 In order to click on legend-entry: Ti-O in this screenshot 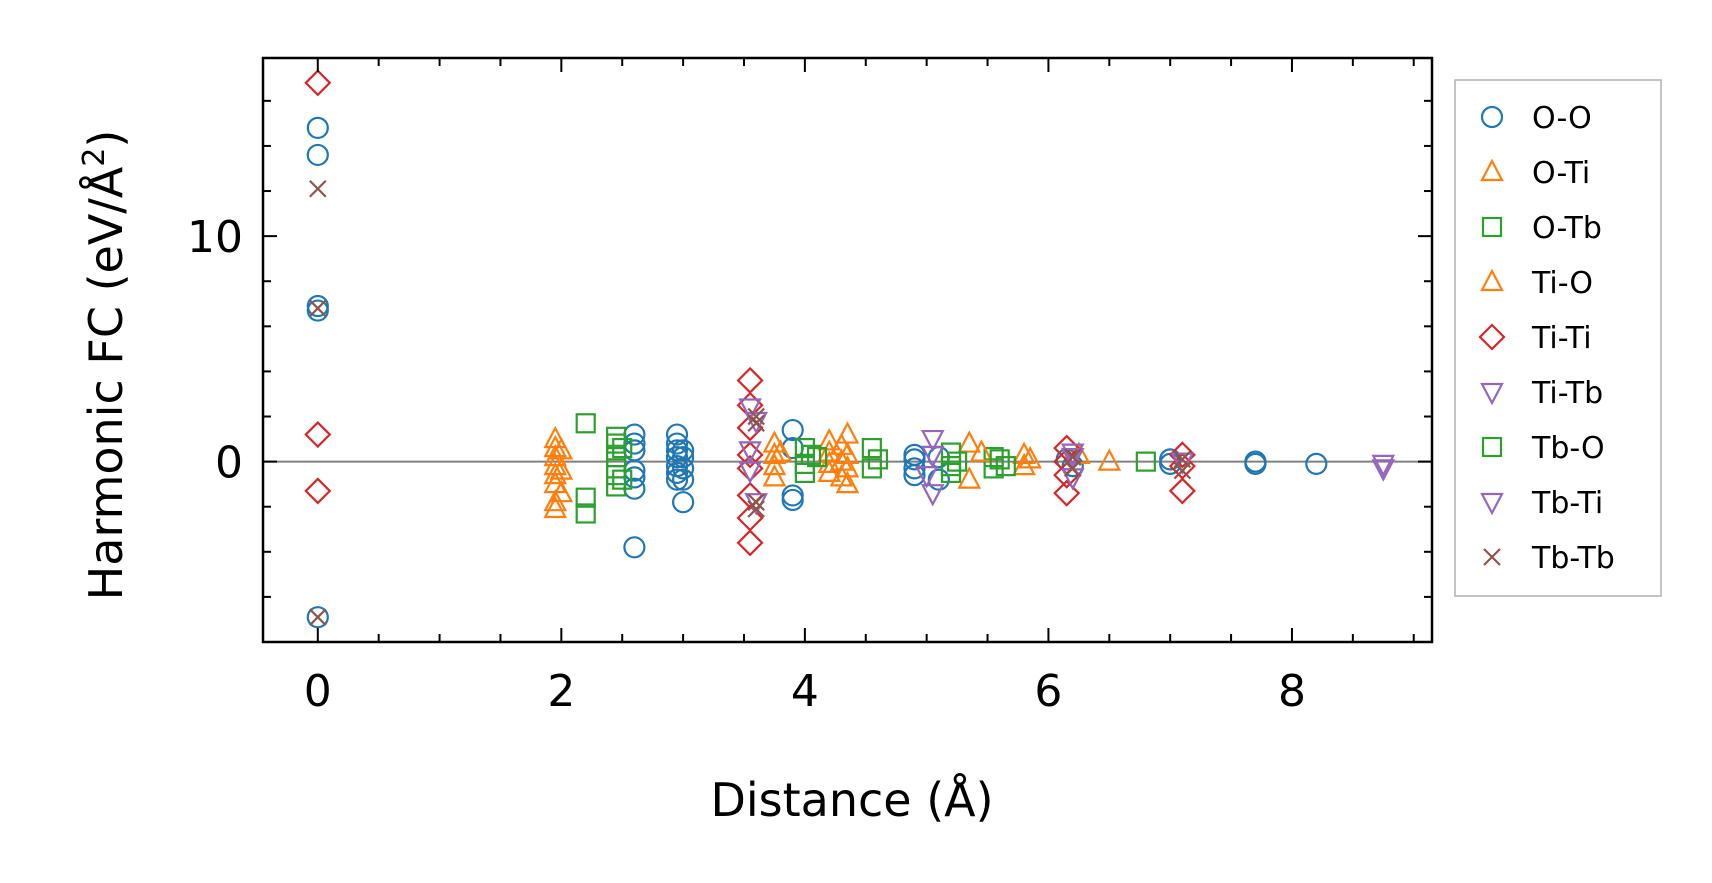, I will do `click(1536, 283)`.